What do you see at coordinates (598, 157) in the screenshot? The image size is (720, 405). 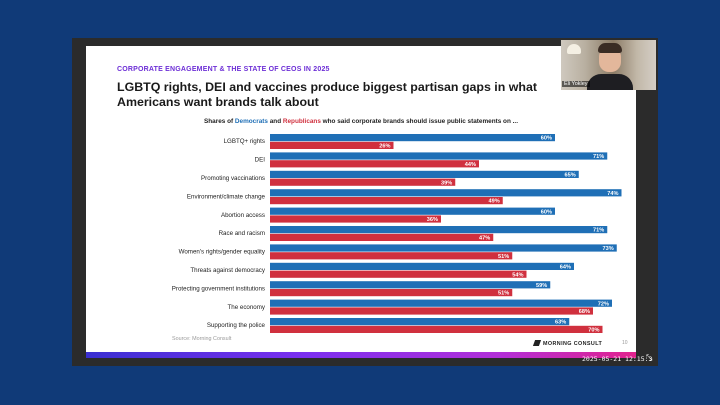 I see `value-label-democrats-dei: 71%` at bounding box center [598, 157].